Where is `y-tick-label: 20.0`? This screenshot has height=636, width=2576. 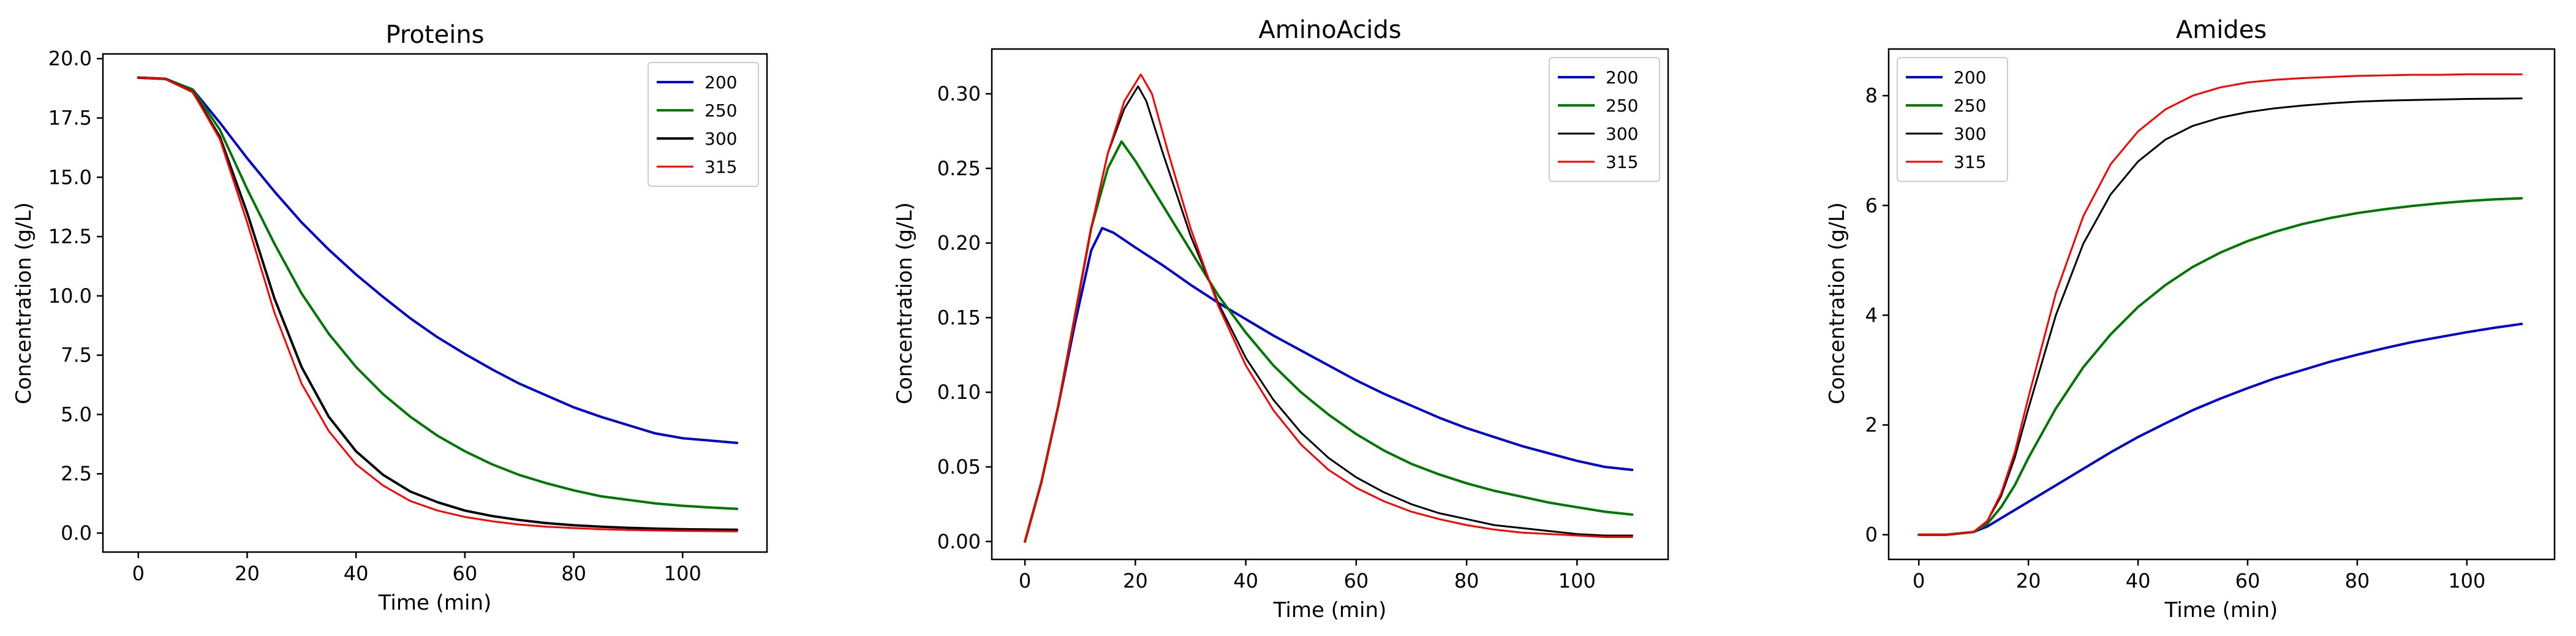
y-tick-label: 20.0 is located at coordinates (70, 58).